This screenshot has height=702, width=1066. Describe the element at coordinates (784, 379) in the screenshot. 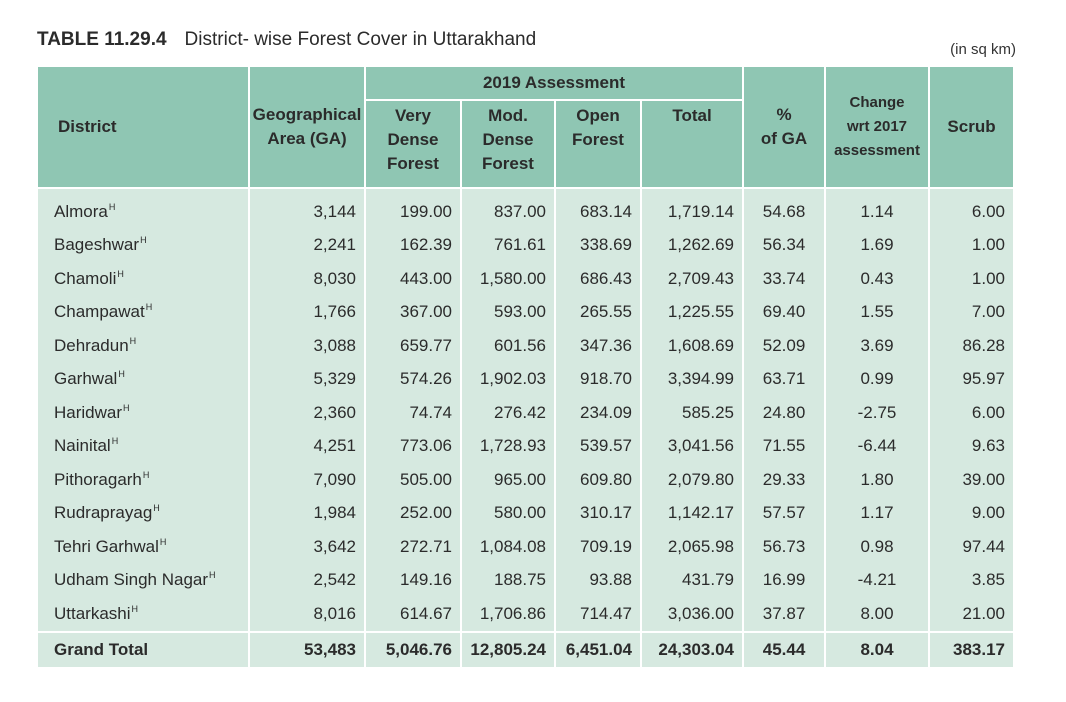

I see `pct-cell: 63.71` at that location.